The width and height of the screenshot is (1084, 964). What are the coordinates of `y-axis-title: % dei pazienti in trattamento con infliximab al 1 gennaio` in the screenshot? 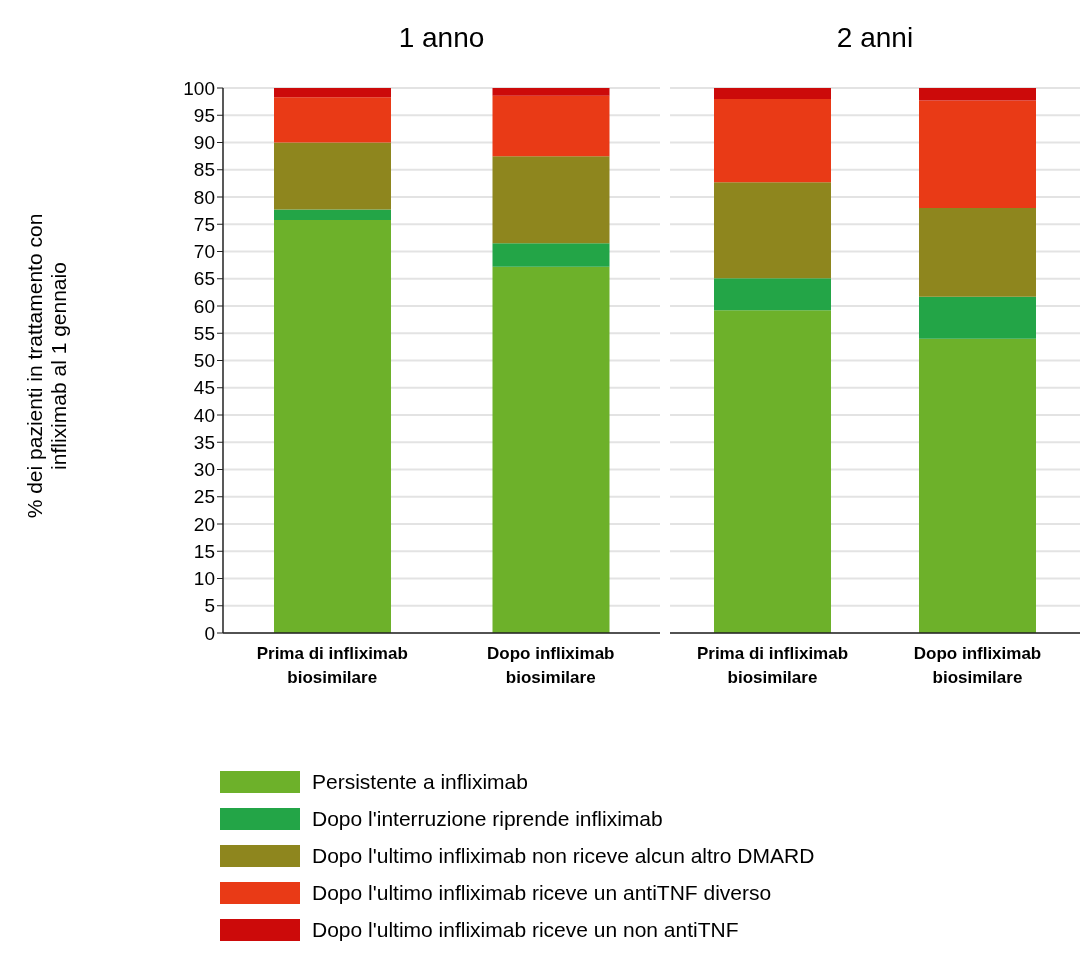 It's located at (47, 366).